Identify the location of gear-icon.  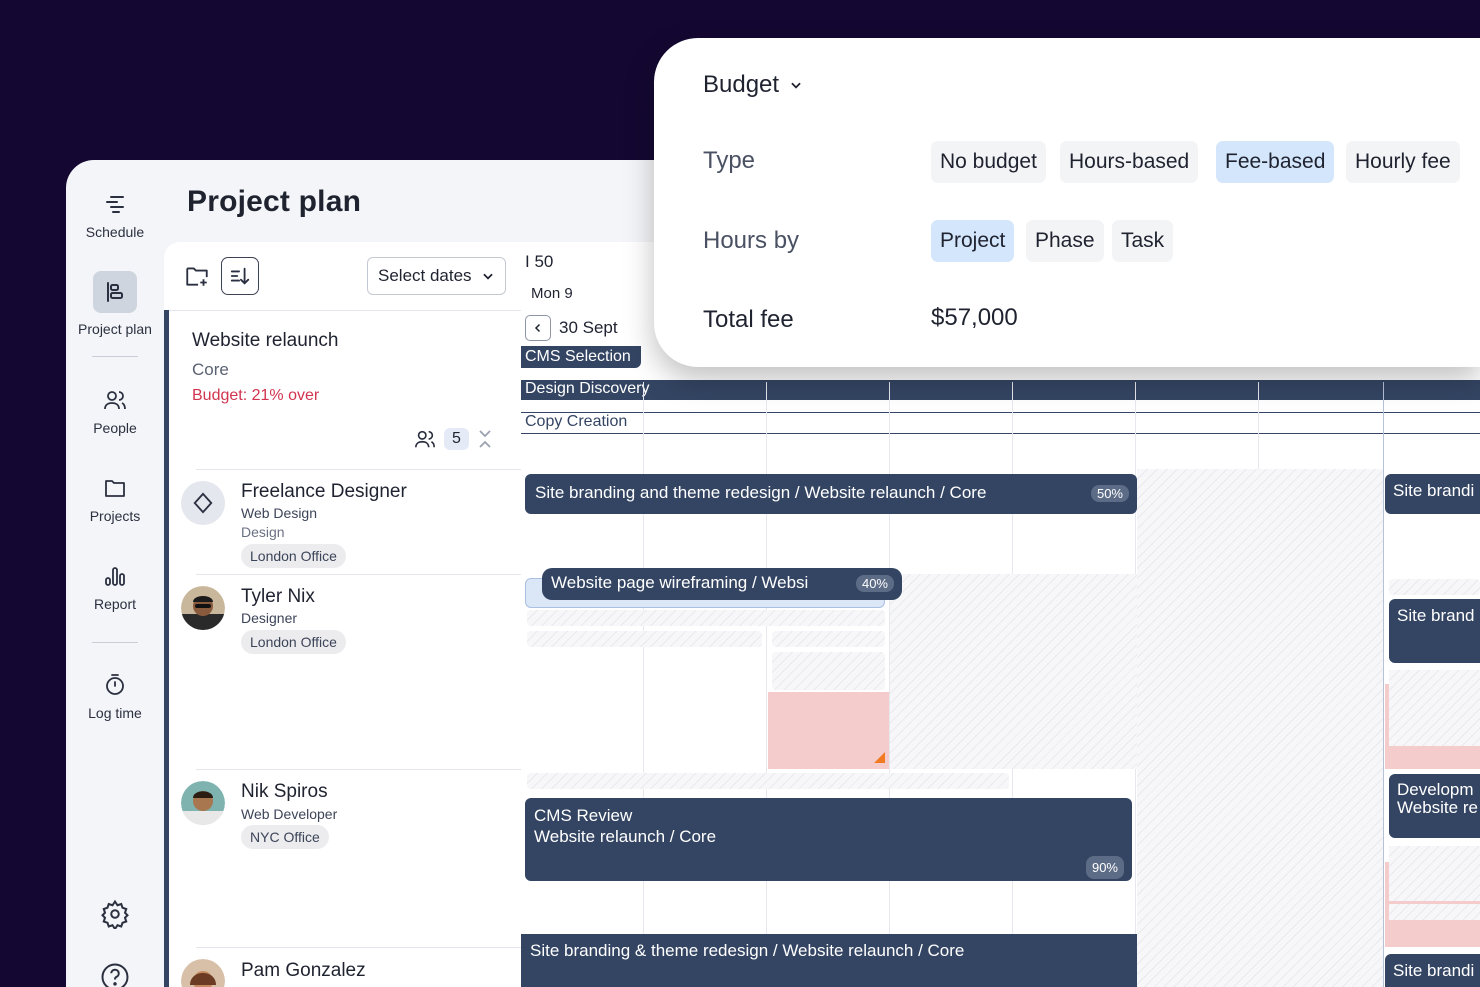
(115, 914).